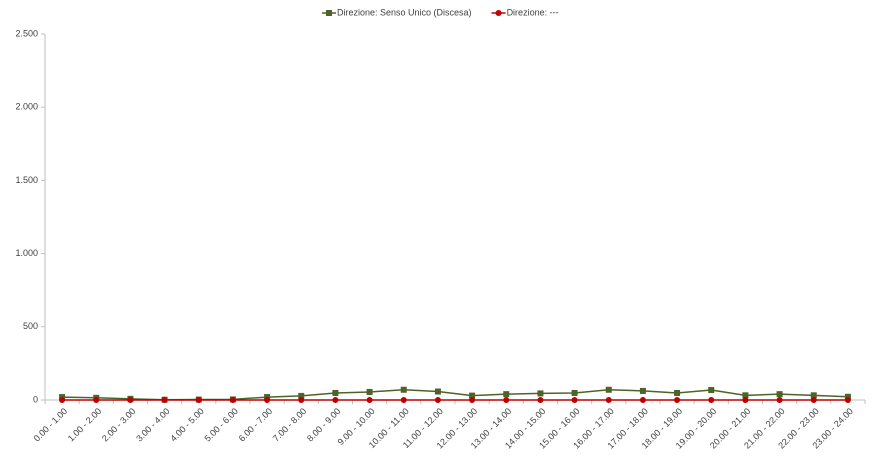  I want to click on y-tick-label: 500, so click(30, 326).